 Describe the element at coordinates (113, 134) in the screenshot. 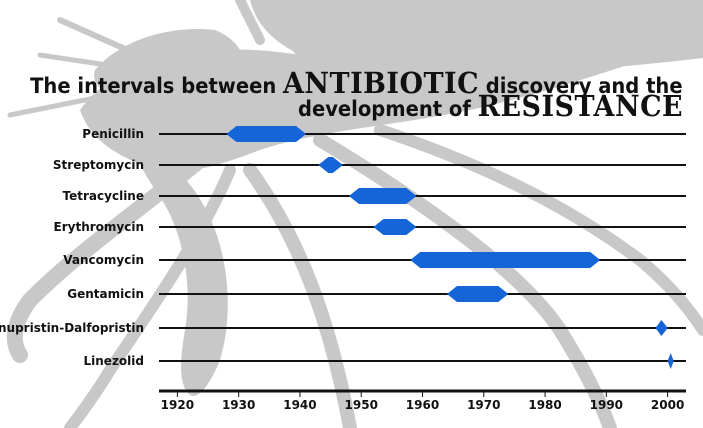

I see `drug-label: Penicillin` at that location.